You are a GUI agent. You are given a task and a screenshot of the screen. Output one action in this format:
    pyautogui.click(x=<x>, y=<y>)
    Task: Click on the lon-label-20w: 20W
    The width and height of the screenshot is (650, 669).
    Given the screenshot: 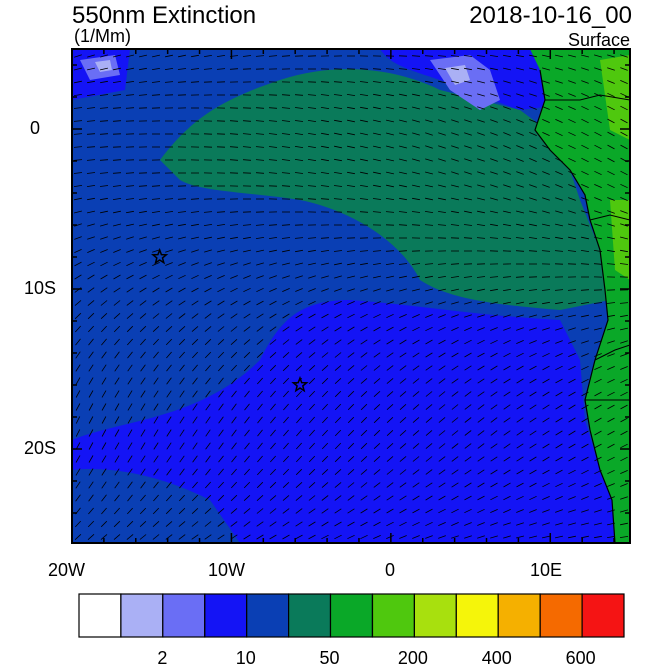 What is the action you would take?
    pyautogui.click(x=66, y=570)
    